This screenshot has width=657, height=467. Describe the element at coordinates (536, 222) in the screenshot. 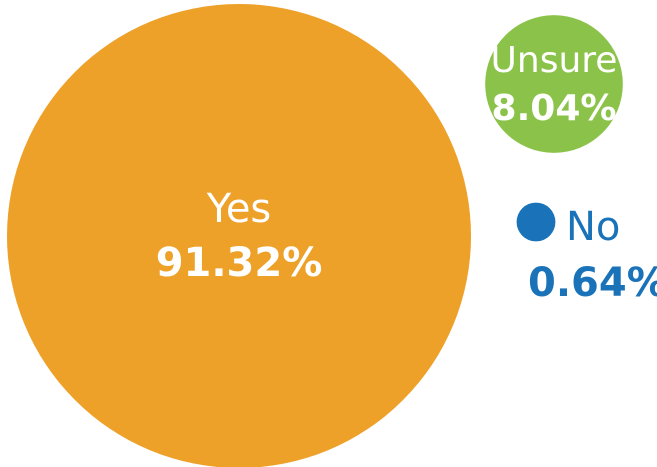

I see `bubble-no` at that location.